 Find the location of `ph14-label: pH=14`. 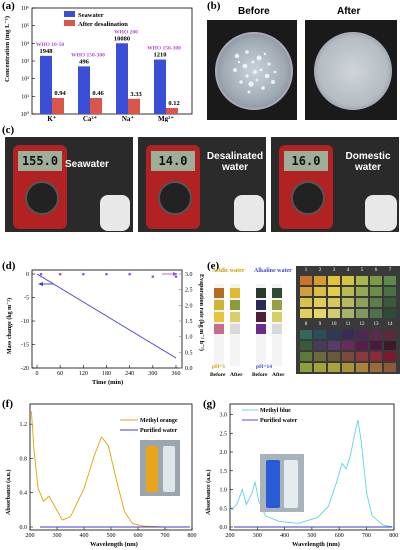

ph14-label: pH=14 is located at coordinates (264, 367).